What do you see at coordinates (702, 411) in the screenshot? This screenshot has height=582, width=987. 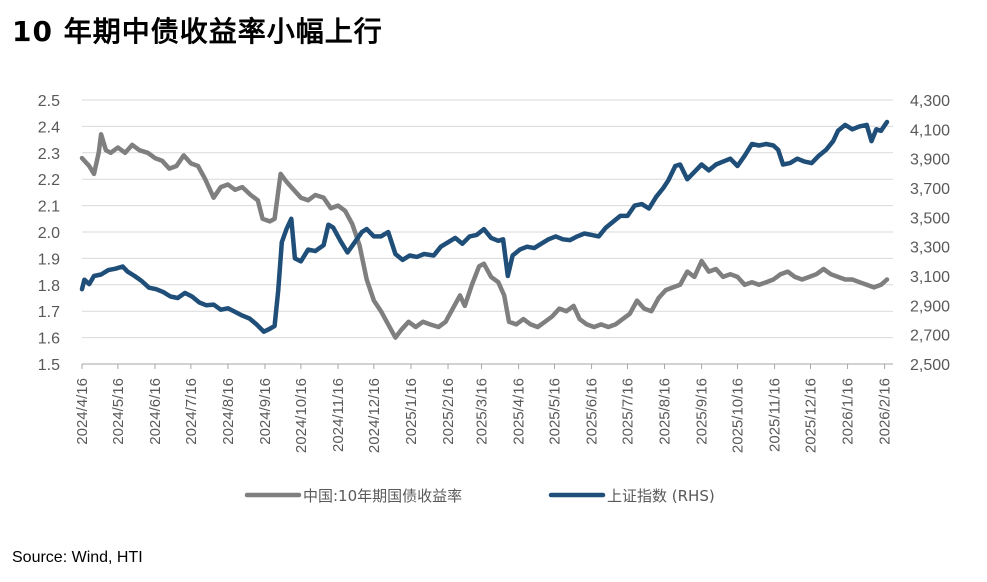 I see `x-tick-label: 2025/9/16` at bounding box center [702, 411].